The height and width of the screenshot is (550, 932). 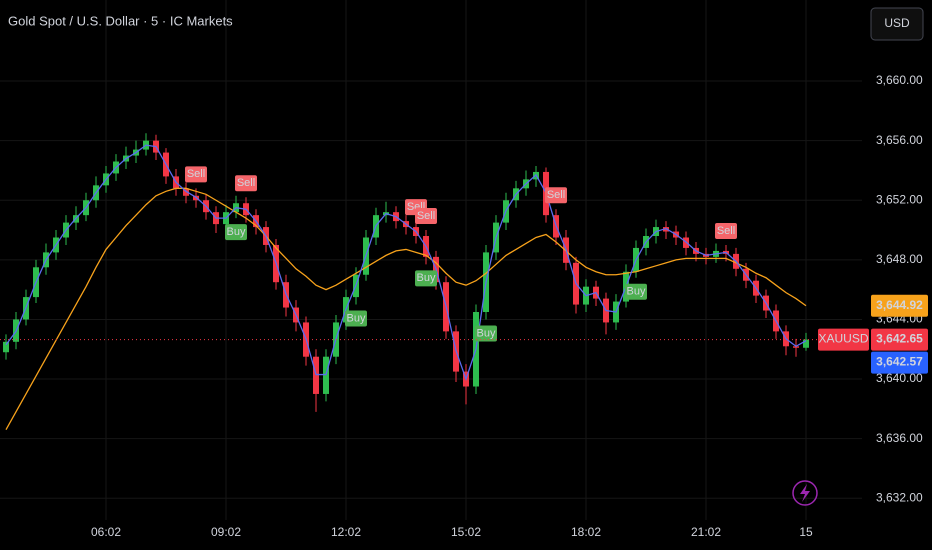 What do you see at coordinates (899, 438) in the screenshot?
I see `y-tick-label: 3,636.00` at bounding box center [899, 438].